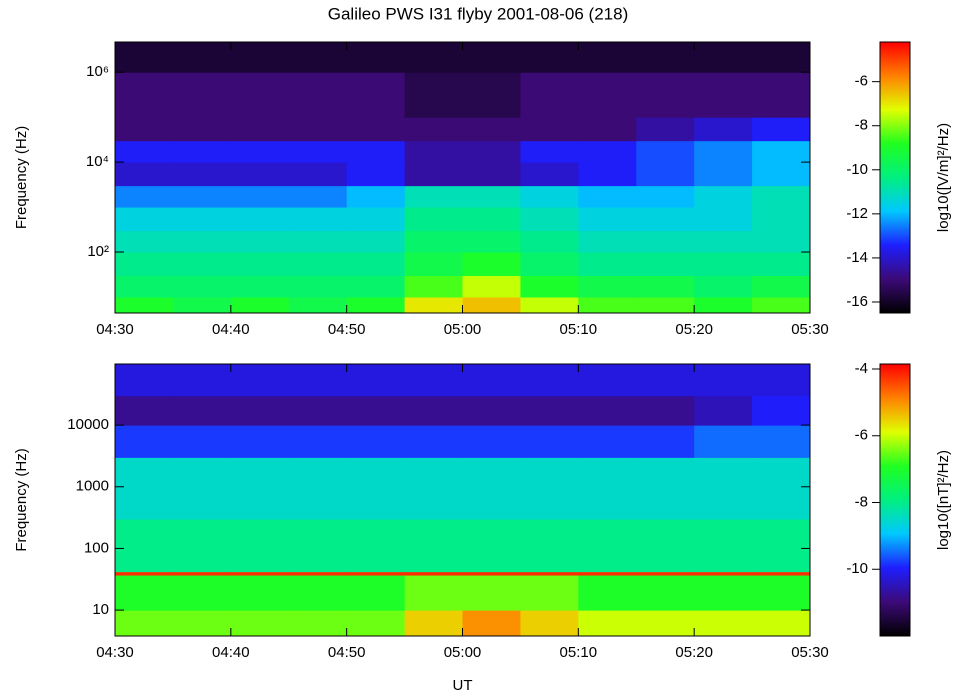  I want to click on colorbar-tick-label: -8, so click(861, 501).